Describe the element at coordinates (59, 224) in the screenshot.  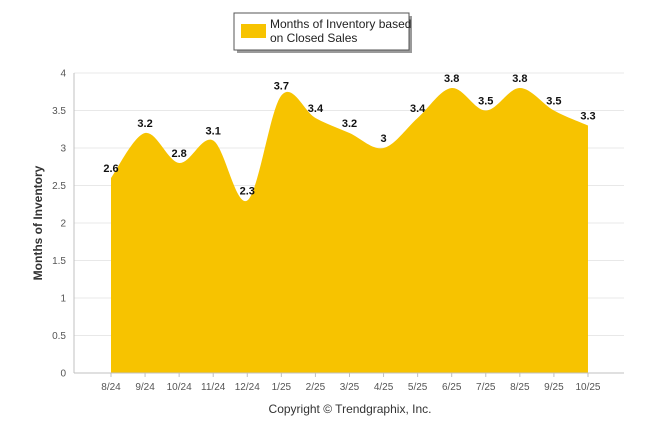
I see `y-tick-labels: 0 0.5 1 1.5 2 2.5 3 3.5 4` at that location.